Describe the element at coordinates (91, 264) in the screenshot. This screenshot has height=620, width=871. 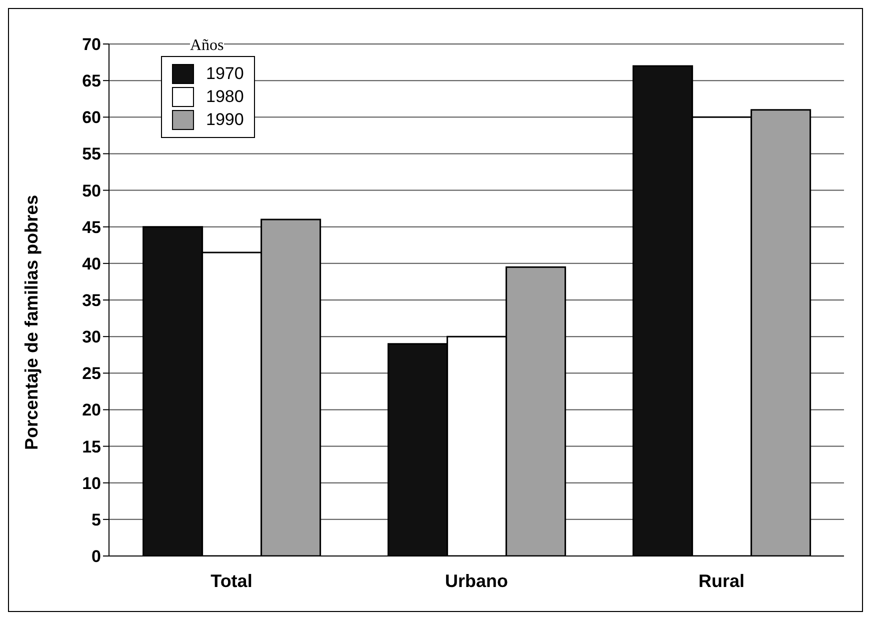
I see `y-tick-label: 40` at that location.